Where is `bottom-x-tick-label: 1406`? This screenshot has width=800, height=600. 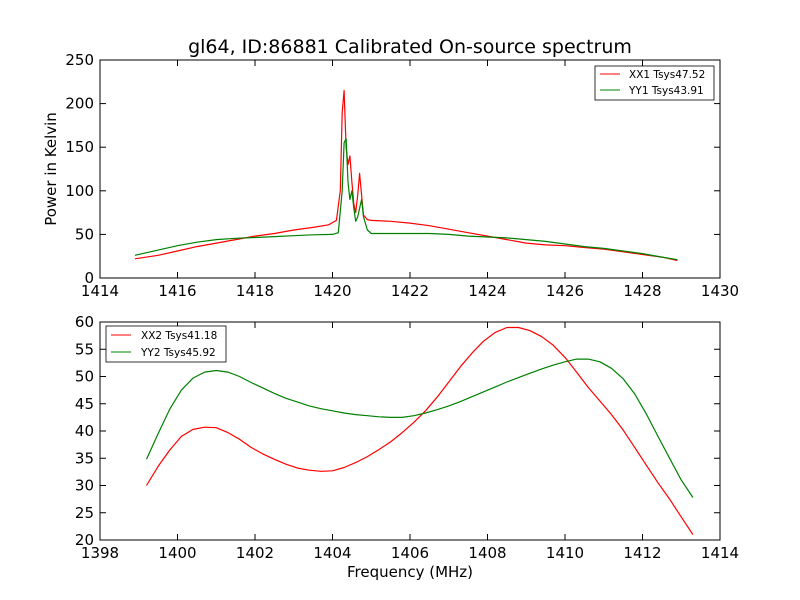 bottom-x-tick-label: 1406 is located at coordinates (410, 553).